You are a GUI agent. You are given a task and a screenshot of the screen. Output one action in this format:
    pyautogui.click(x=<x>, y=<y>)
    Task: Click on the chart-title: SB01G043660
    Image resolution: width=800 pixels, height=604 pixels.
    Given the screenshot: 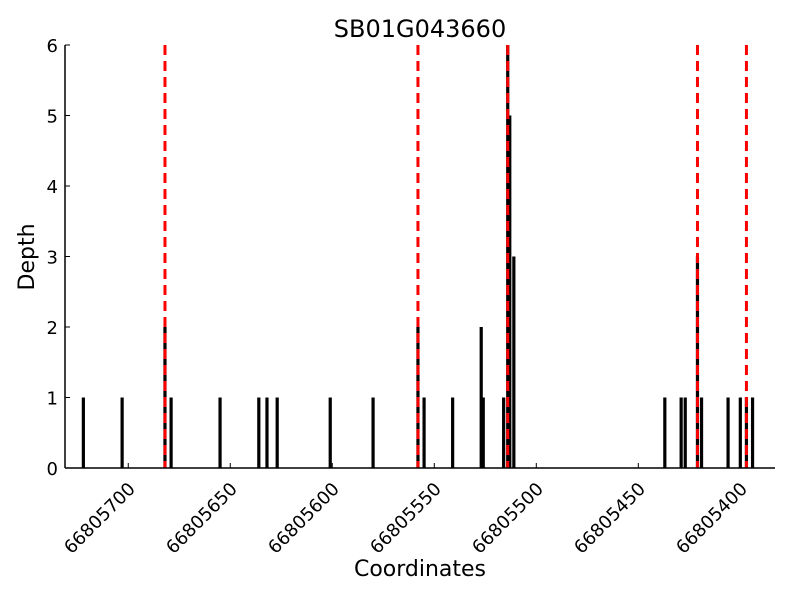 What is the action you would take?
    pyautogui.click(x=420, y=29)
    